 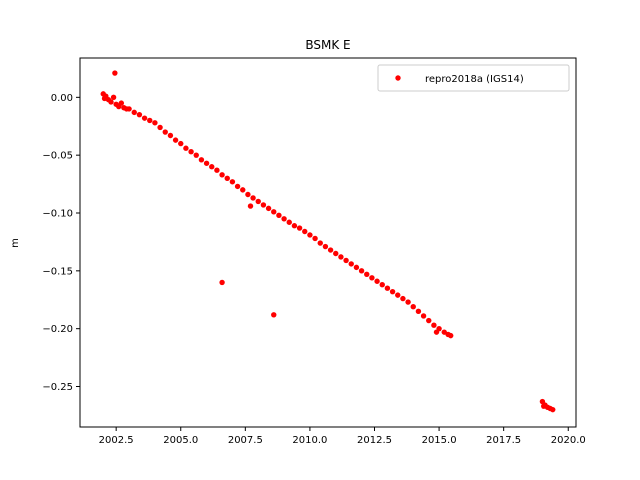 What do you see at coordinates (62, 98) in the screenshot?
I see `y-tick-label: 0.00` at bounding box center [62, 98].